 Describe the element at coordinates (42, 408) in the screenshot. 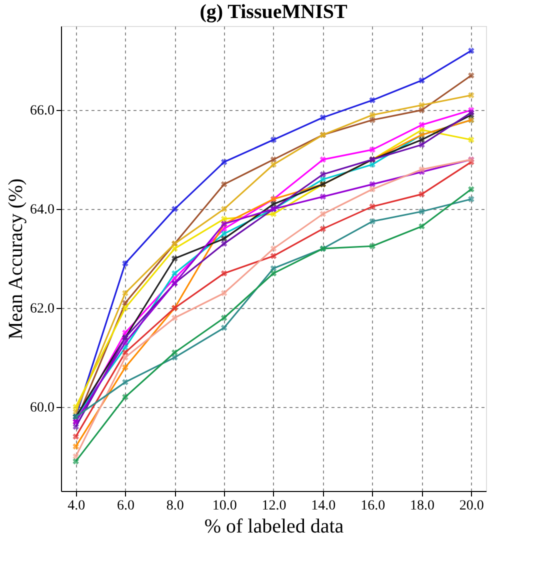

I see `y-tick-label: 60.0` at that location.